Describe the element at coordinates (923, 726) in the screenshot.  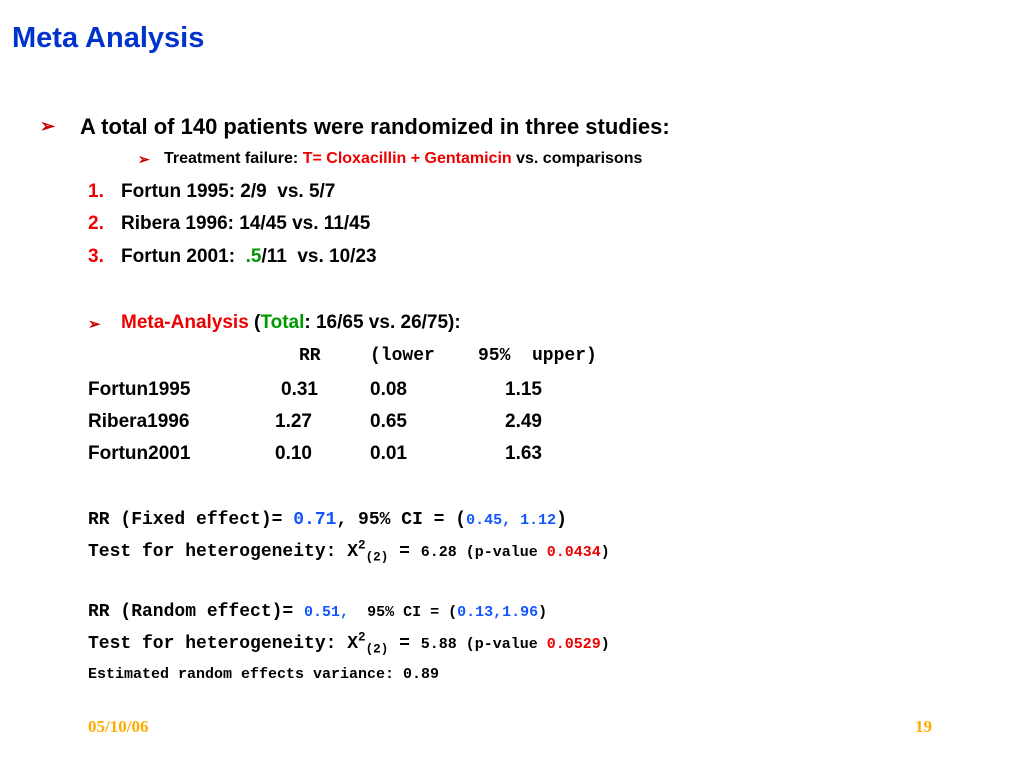
I see `footer-page-number: 19` at that location.